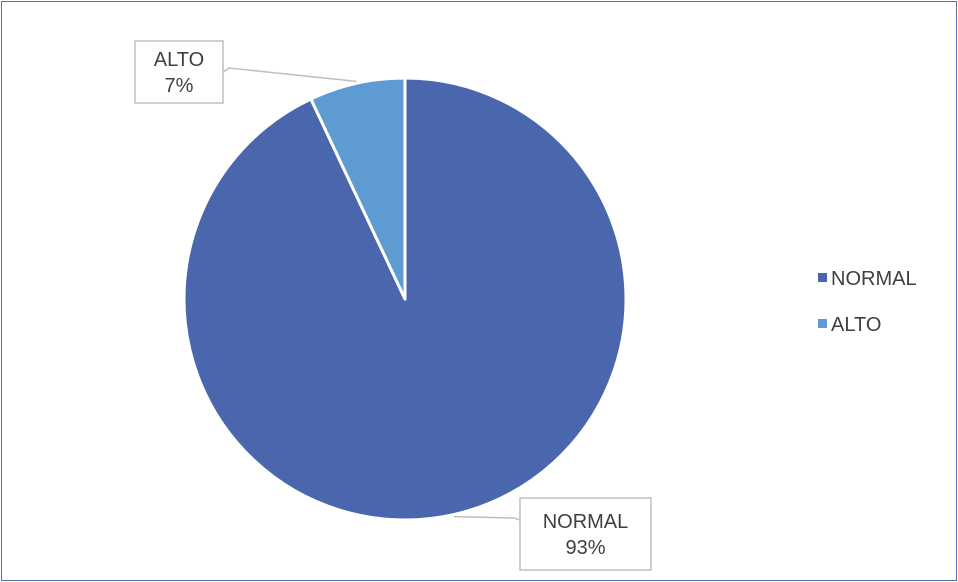  What do you see at coordinates (822, 277) in the screenshot?
I see `legend-swatch-normal` at bounding box center [822, 277].